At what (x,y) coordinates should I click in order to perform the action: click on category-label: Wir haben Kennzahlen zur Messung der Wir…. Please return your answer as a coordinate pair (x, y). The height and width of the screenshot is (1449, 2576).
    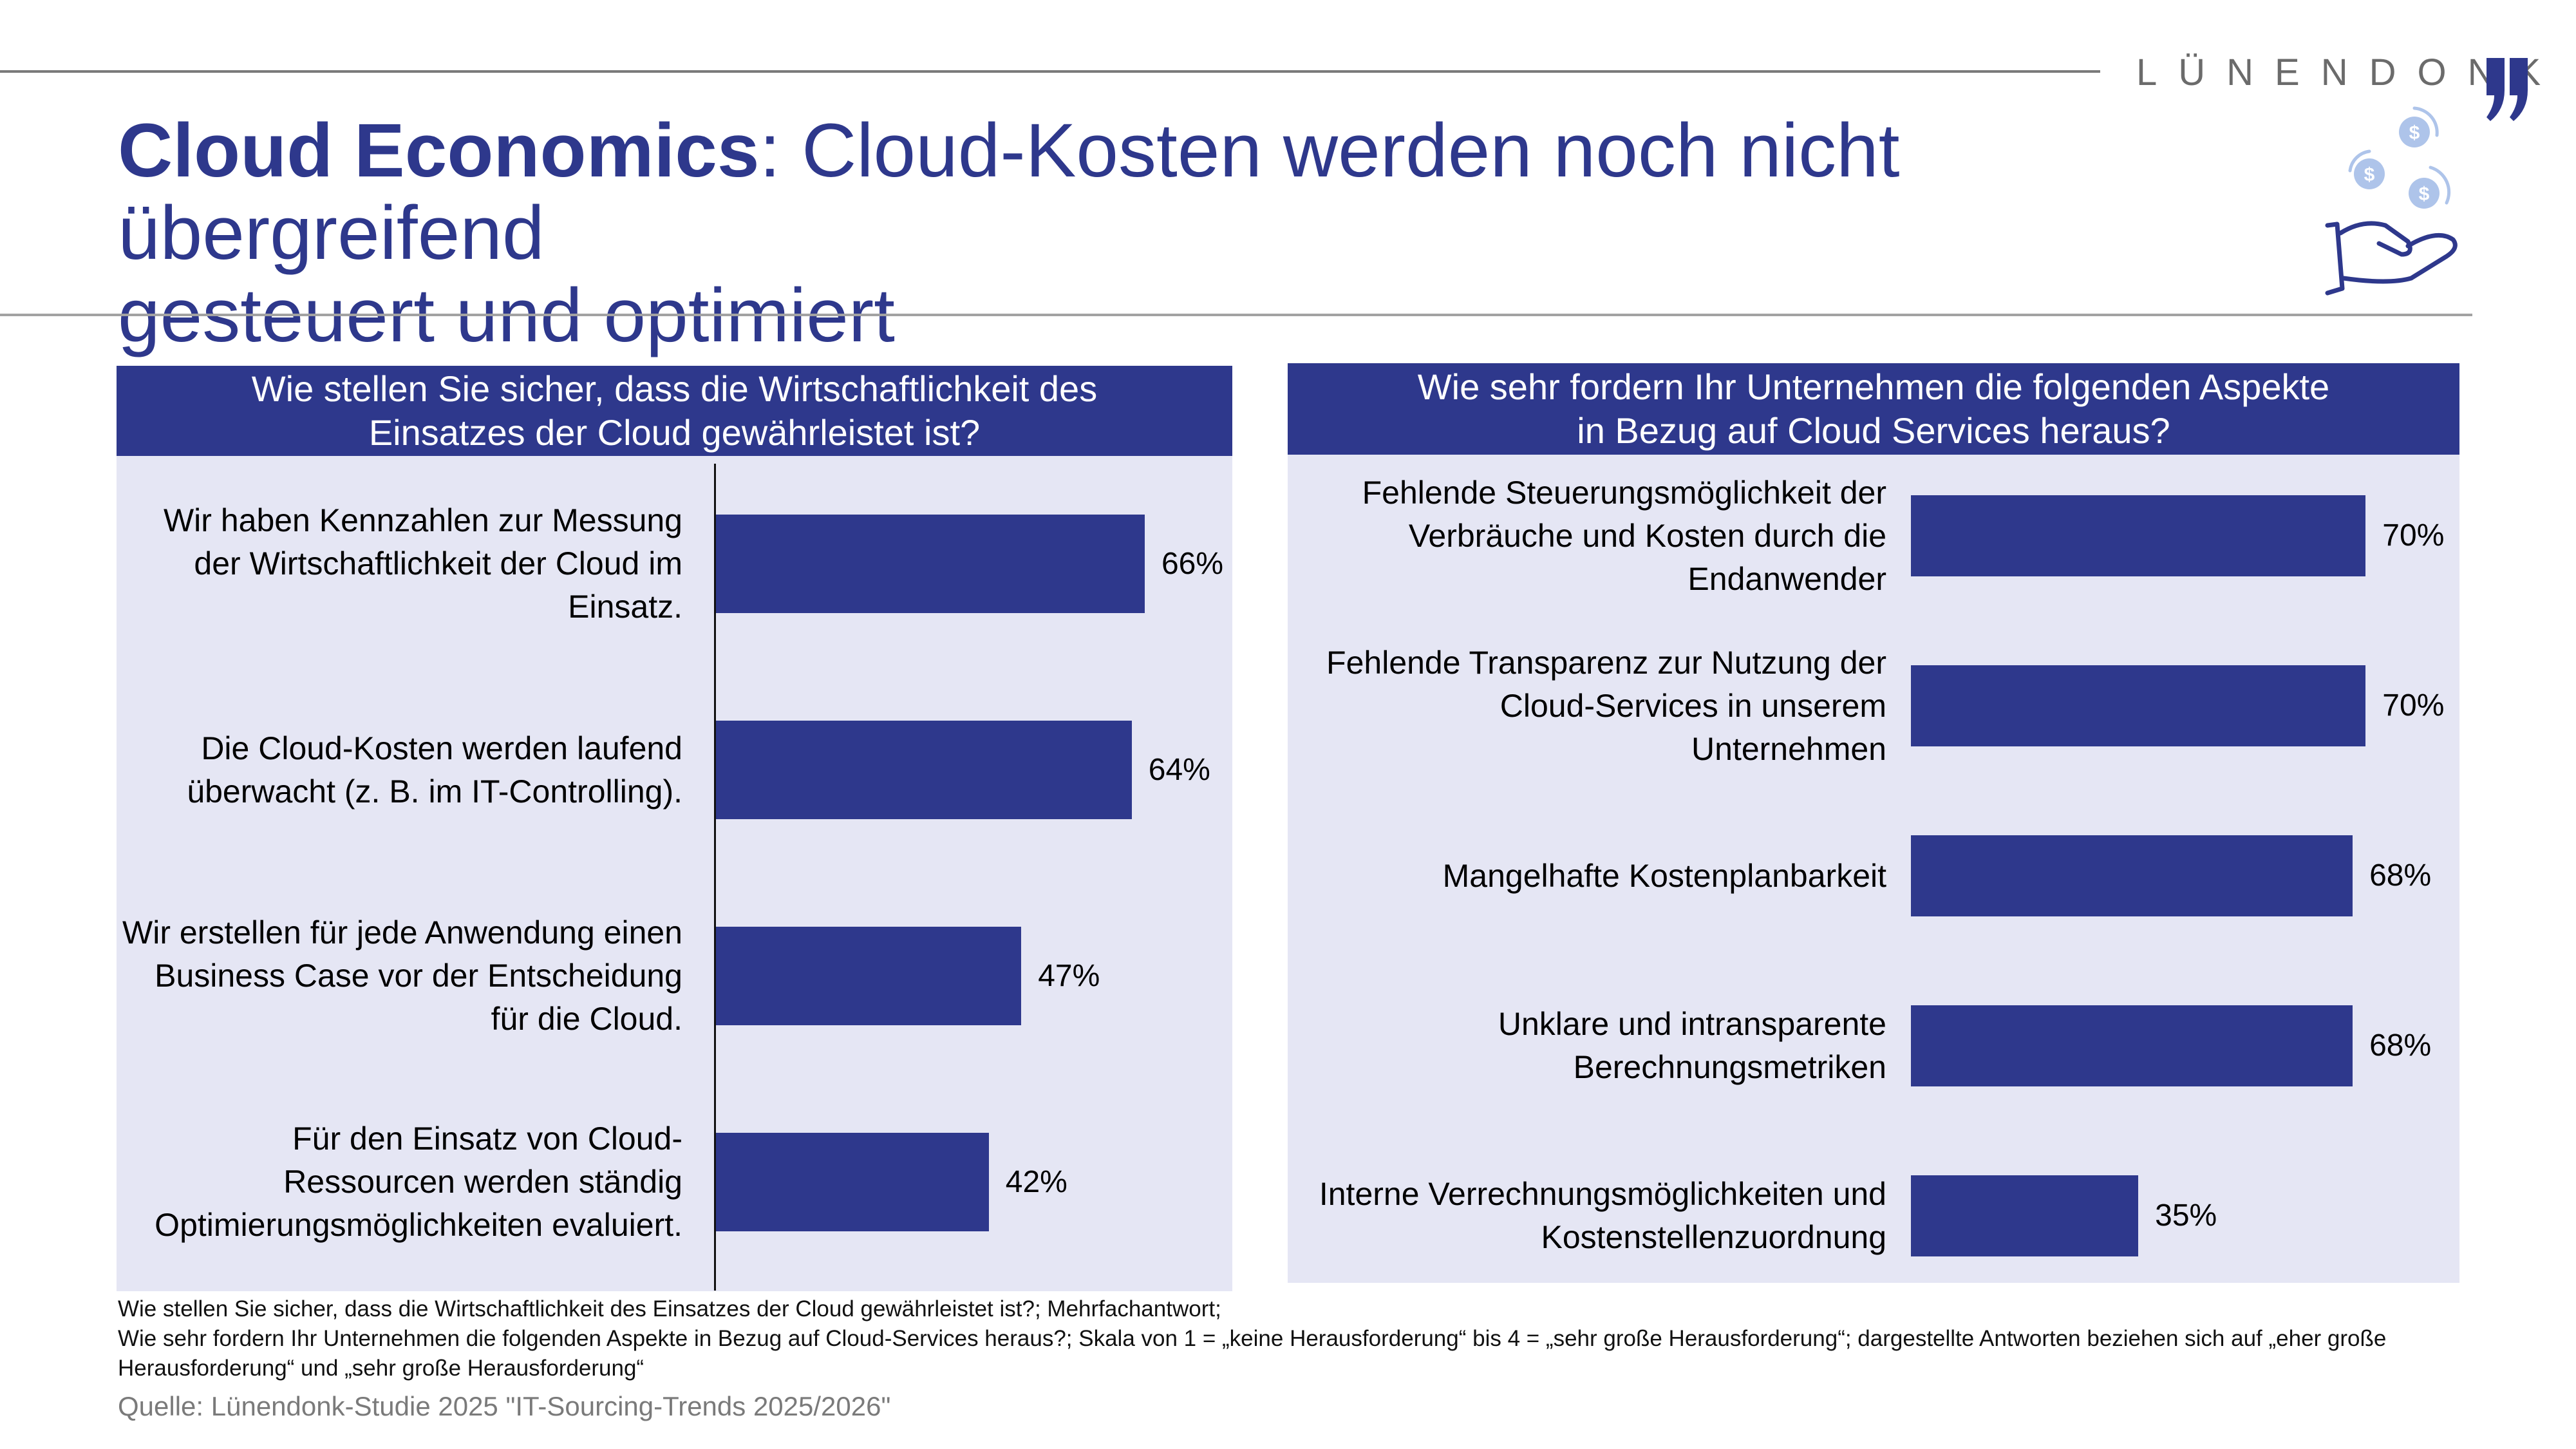
    Looking at the image, I should click on (422, 563).